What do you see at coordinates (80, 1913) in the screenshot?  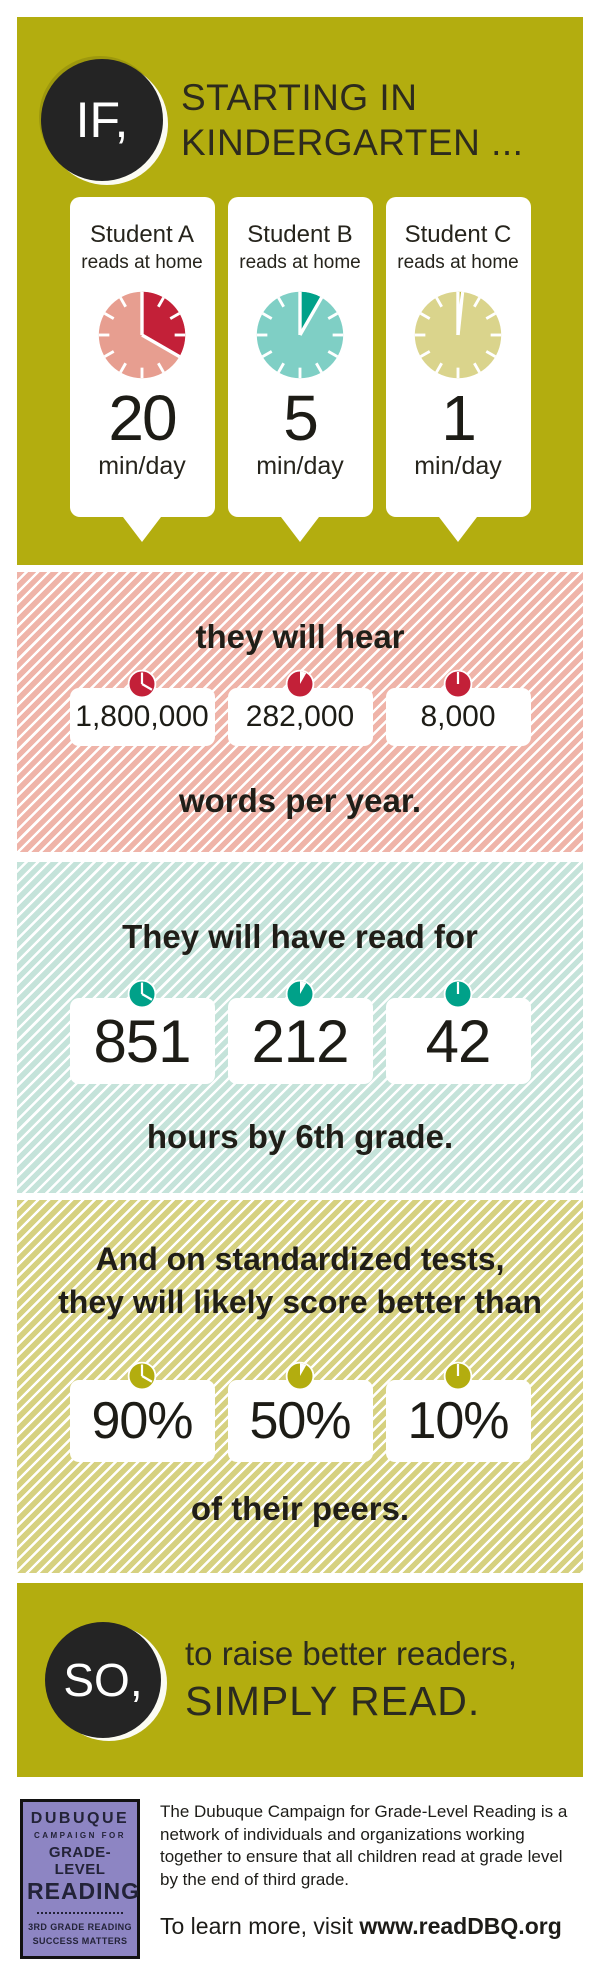 I see `logo-divider` at bounding box center [80, 1913].